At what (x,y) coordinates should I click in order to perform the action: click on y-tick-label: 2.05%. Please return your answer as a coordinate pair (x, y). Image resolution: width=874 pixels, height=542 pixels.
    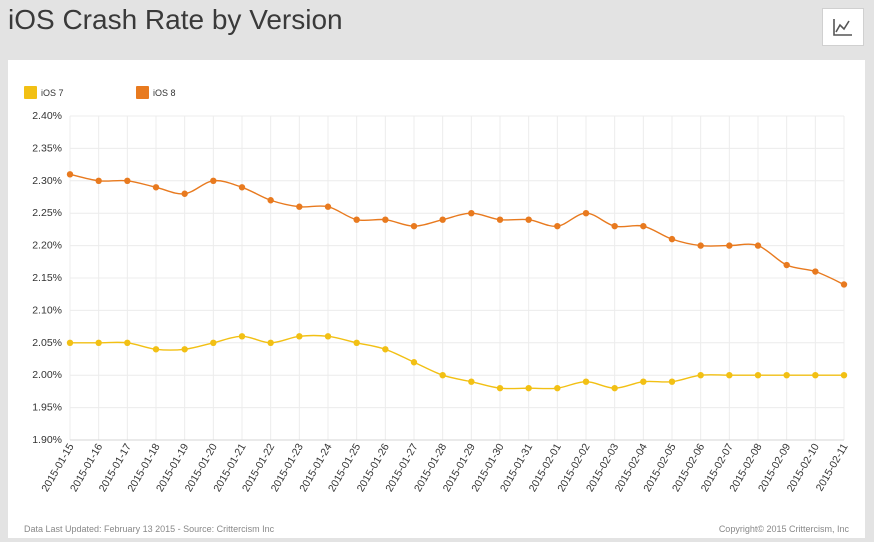
    Looking at the image, I should click on (47, 343).